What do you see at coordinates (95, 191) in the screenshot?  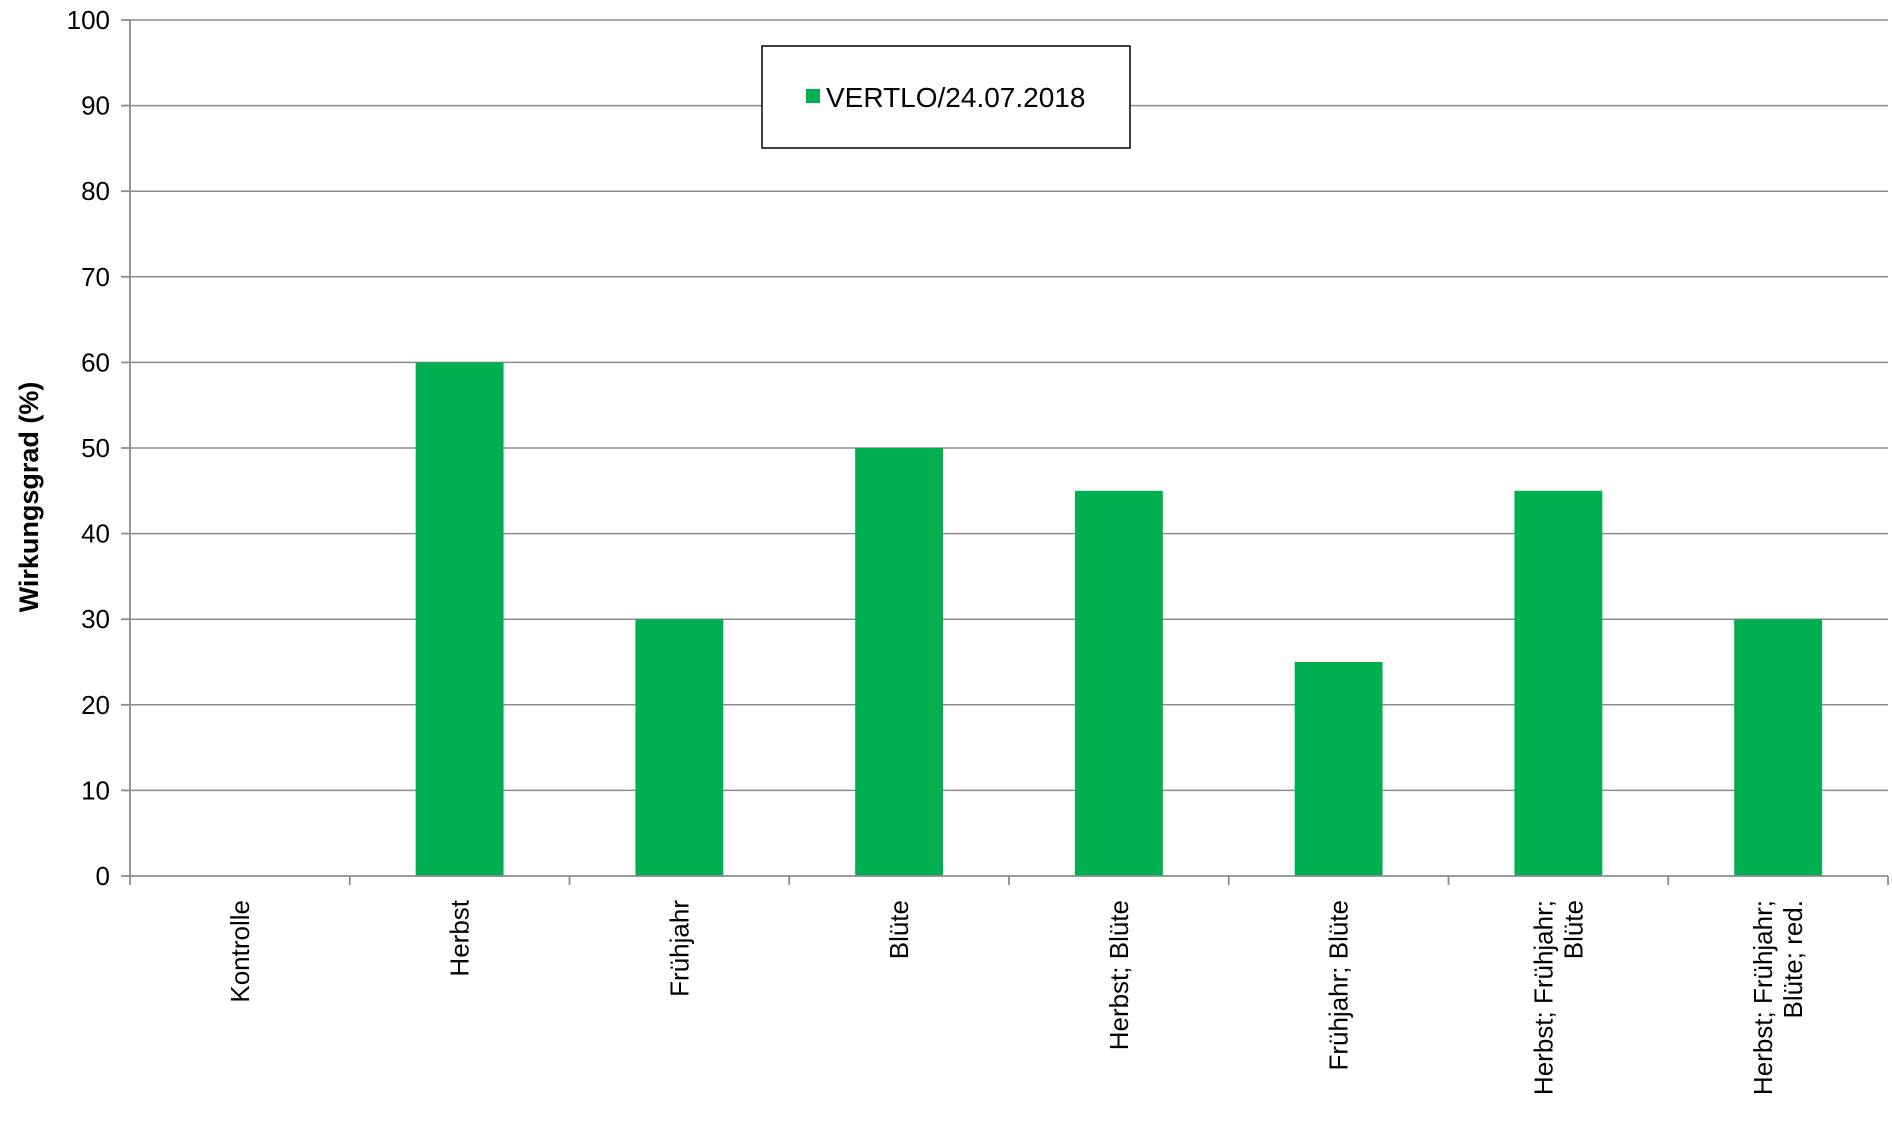 I see `y-tick-label: 80` at bounding box center [95, 191].